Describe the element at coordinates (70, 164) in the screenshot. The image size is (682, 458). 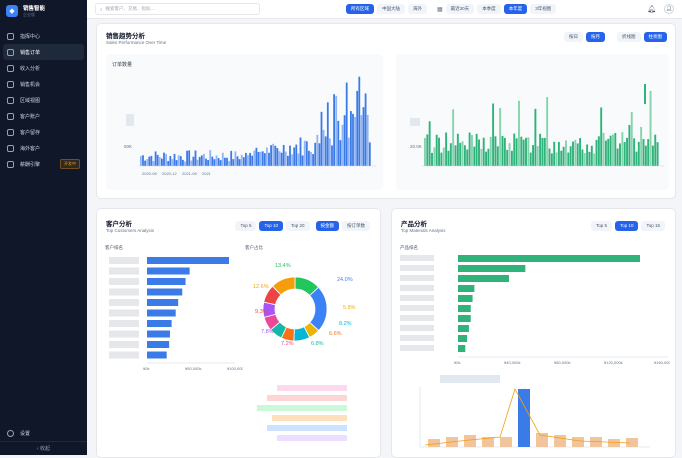
I see `status-badge: 开发中` at that location.